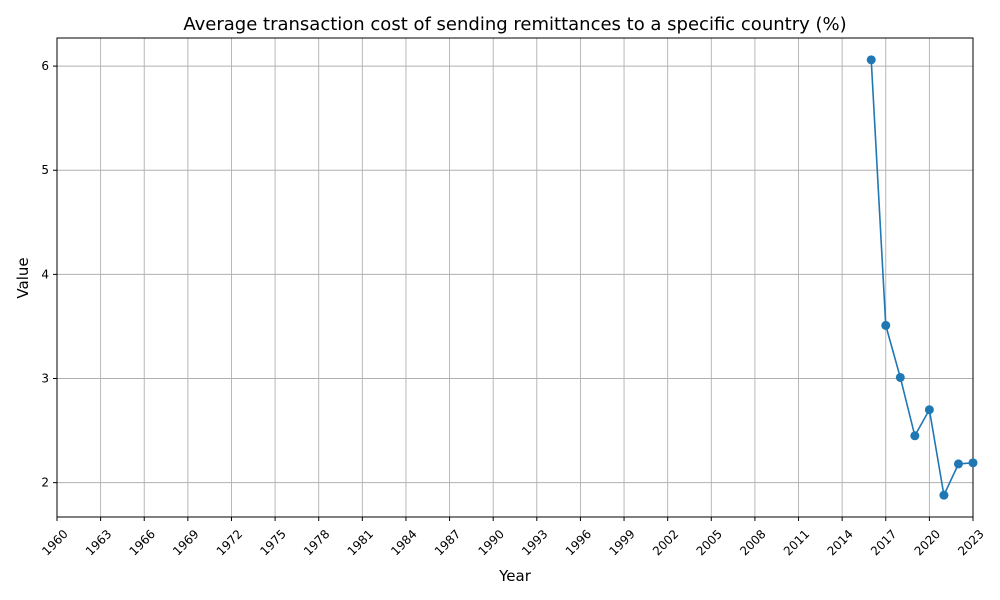  I want to click on x-tick-label: 1990, so click(490, 542).